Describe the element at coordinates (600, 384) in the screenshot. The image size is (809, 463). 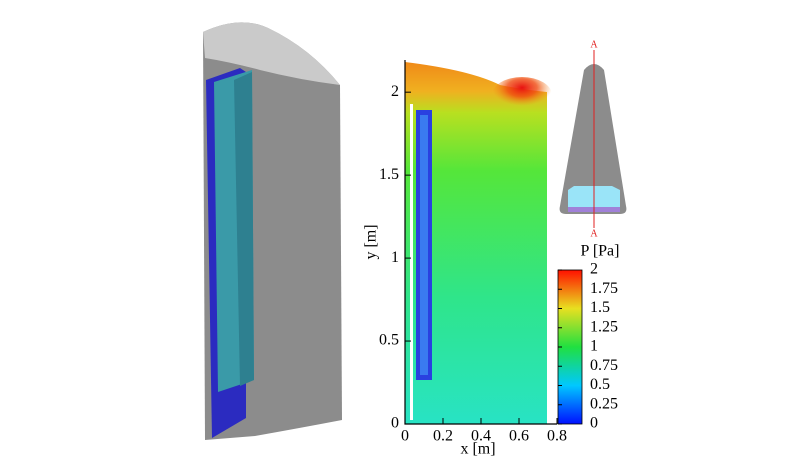
I see `colorbar-tick-label: 0.5` at that location.